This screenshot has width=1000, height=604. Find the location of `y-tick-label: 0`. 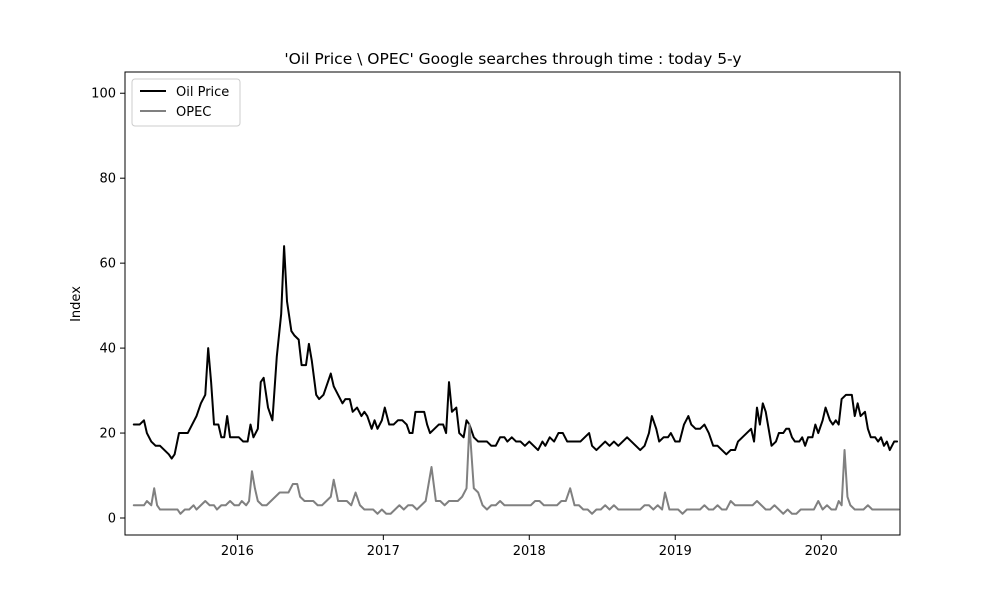

y-tick-label: 0 is located at coordinates (112, 519).